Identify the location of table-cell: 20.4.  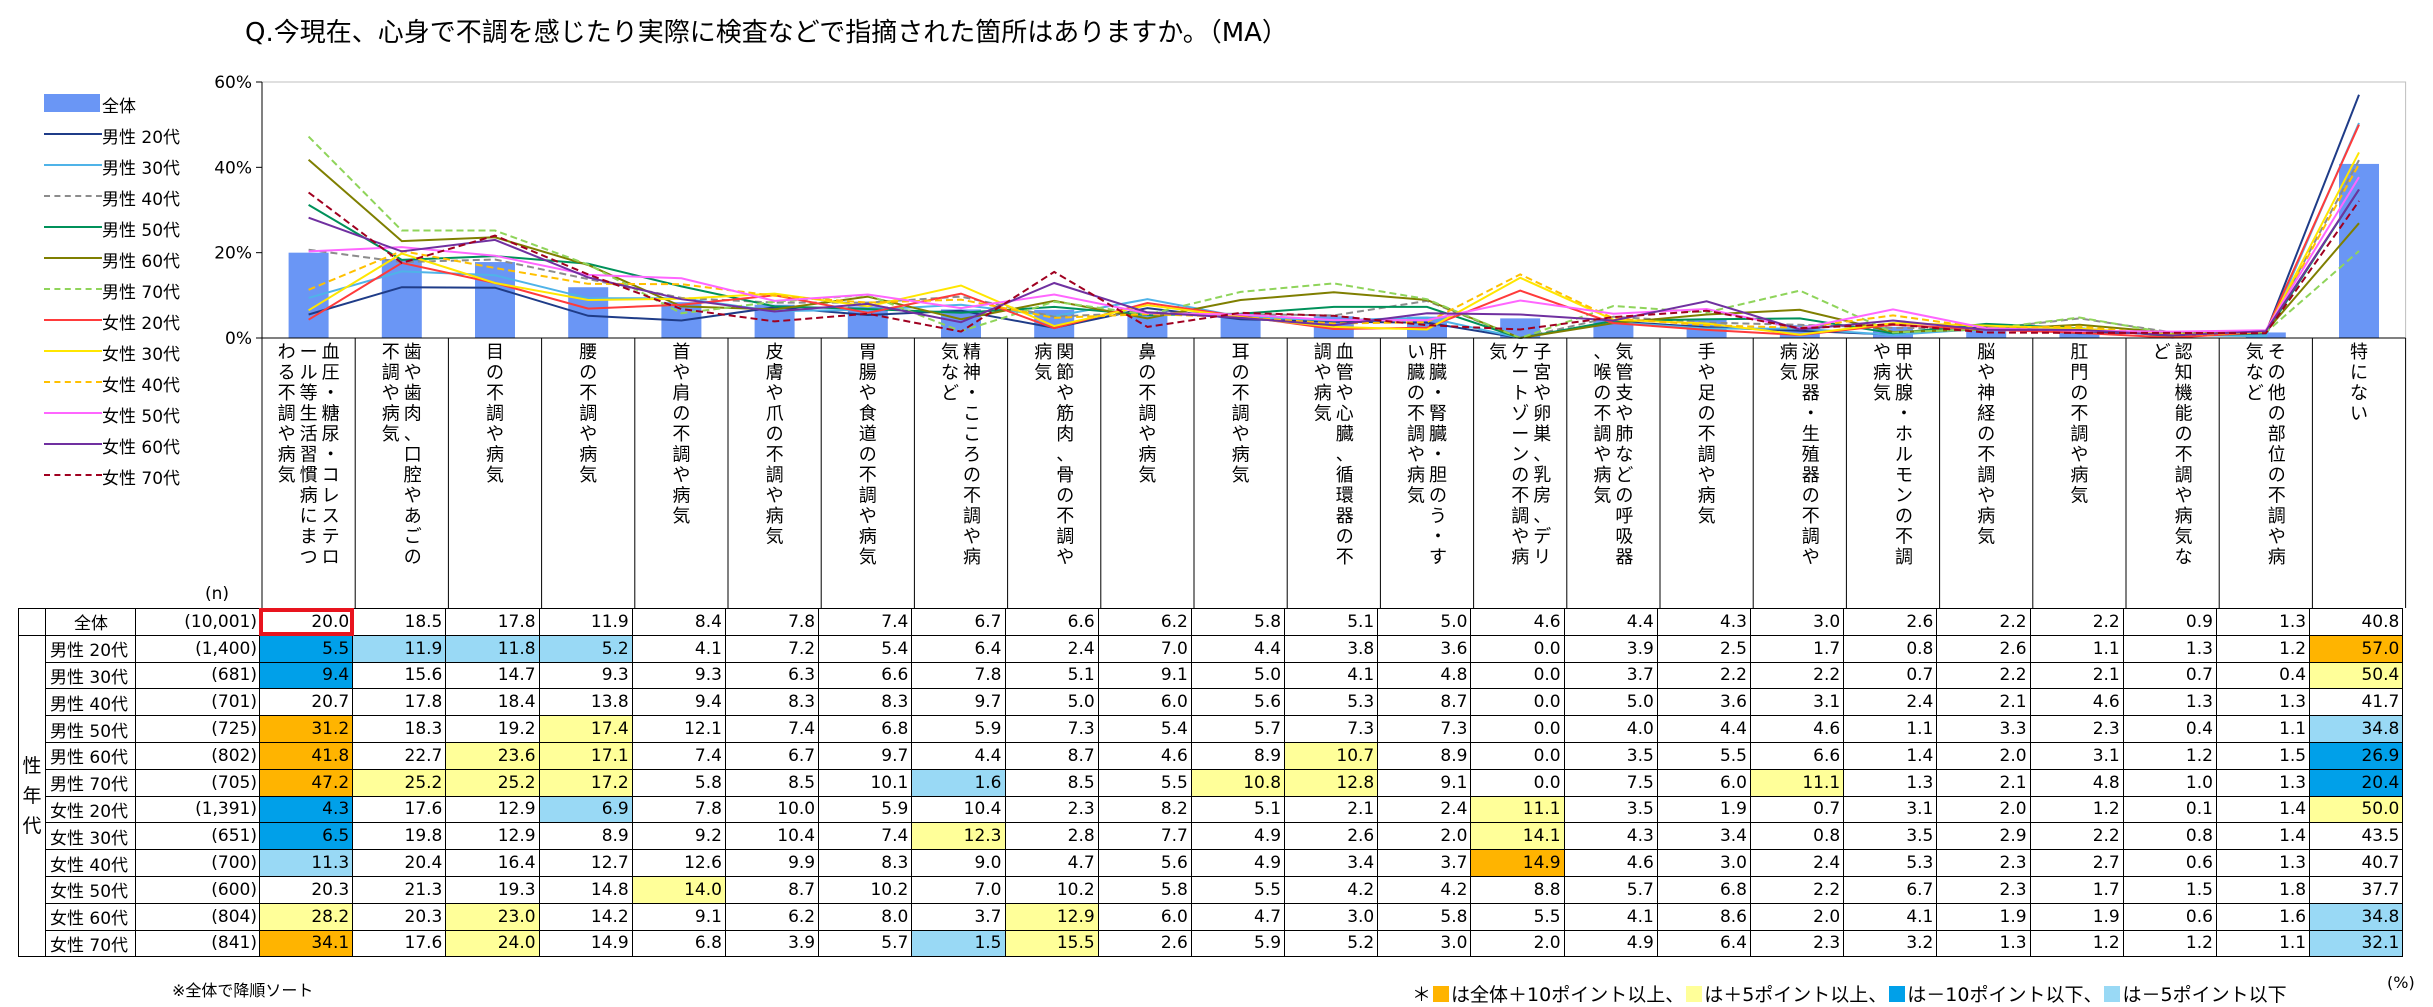
(2356, 782).